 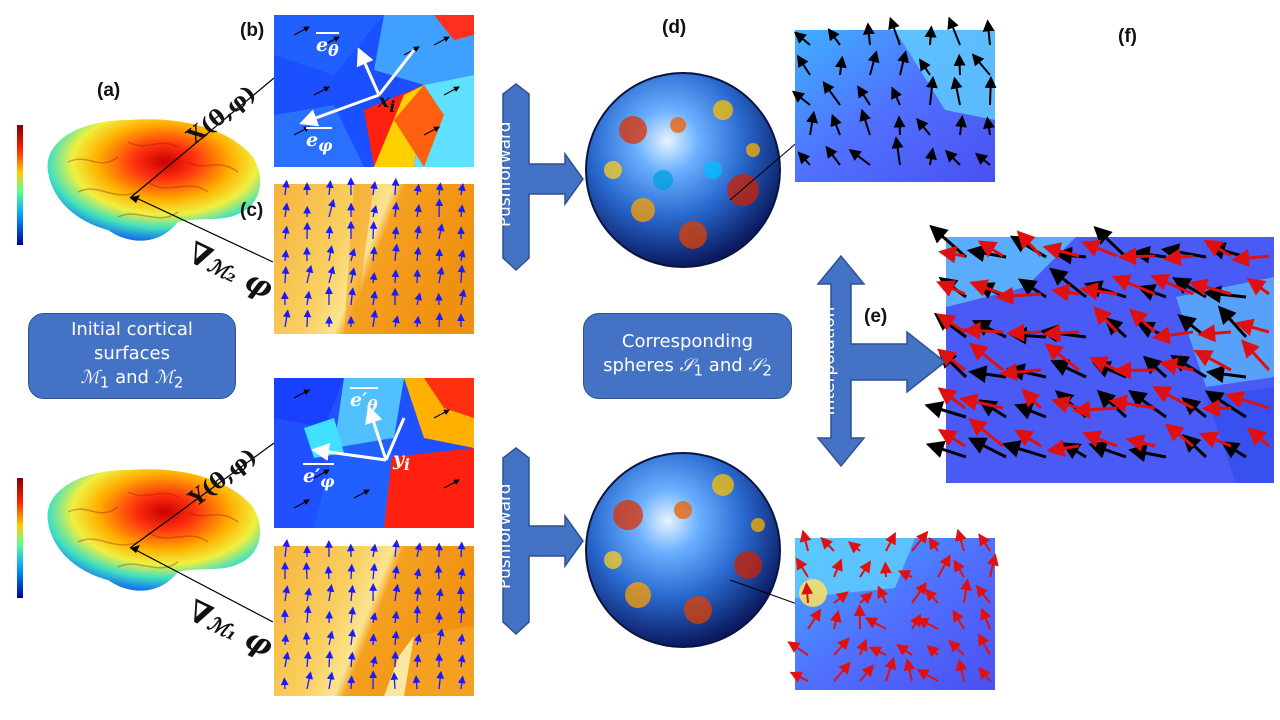 What do you see at coordinates (399, 459) in the screenshot?
I see `y-i-y: y` at bounding box center [399, 459].